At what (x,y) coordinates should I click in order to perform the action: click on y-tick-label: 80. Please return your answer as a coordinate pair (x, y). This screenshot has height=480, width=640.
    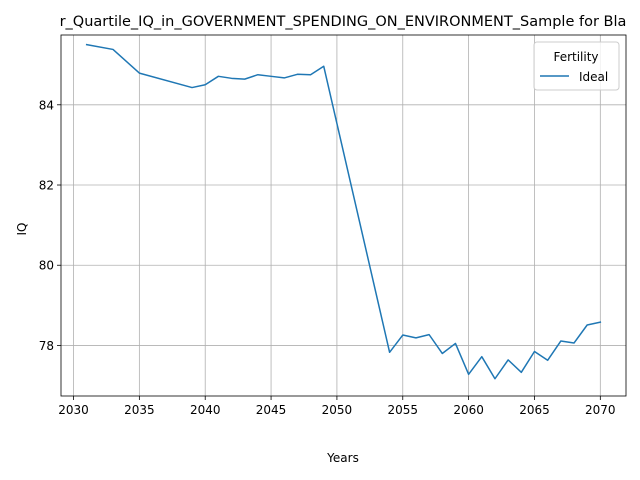
    Looking at the image, I should click on (46, 266).